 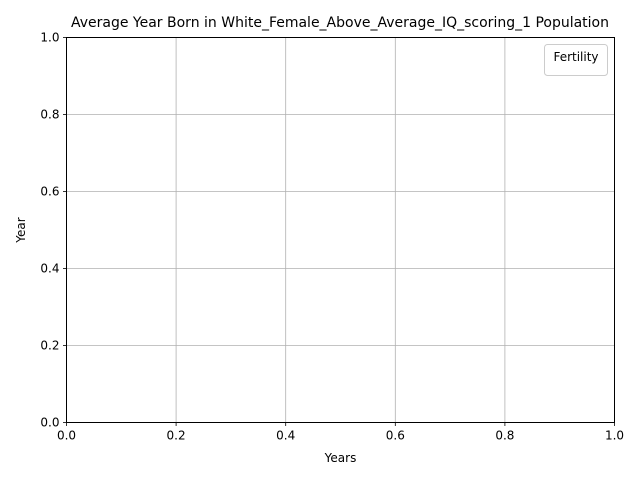 I want to click on legend: Fertility, so click(x=576, y=60).